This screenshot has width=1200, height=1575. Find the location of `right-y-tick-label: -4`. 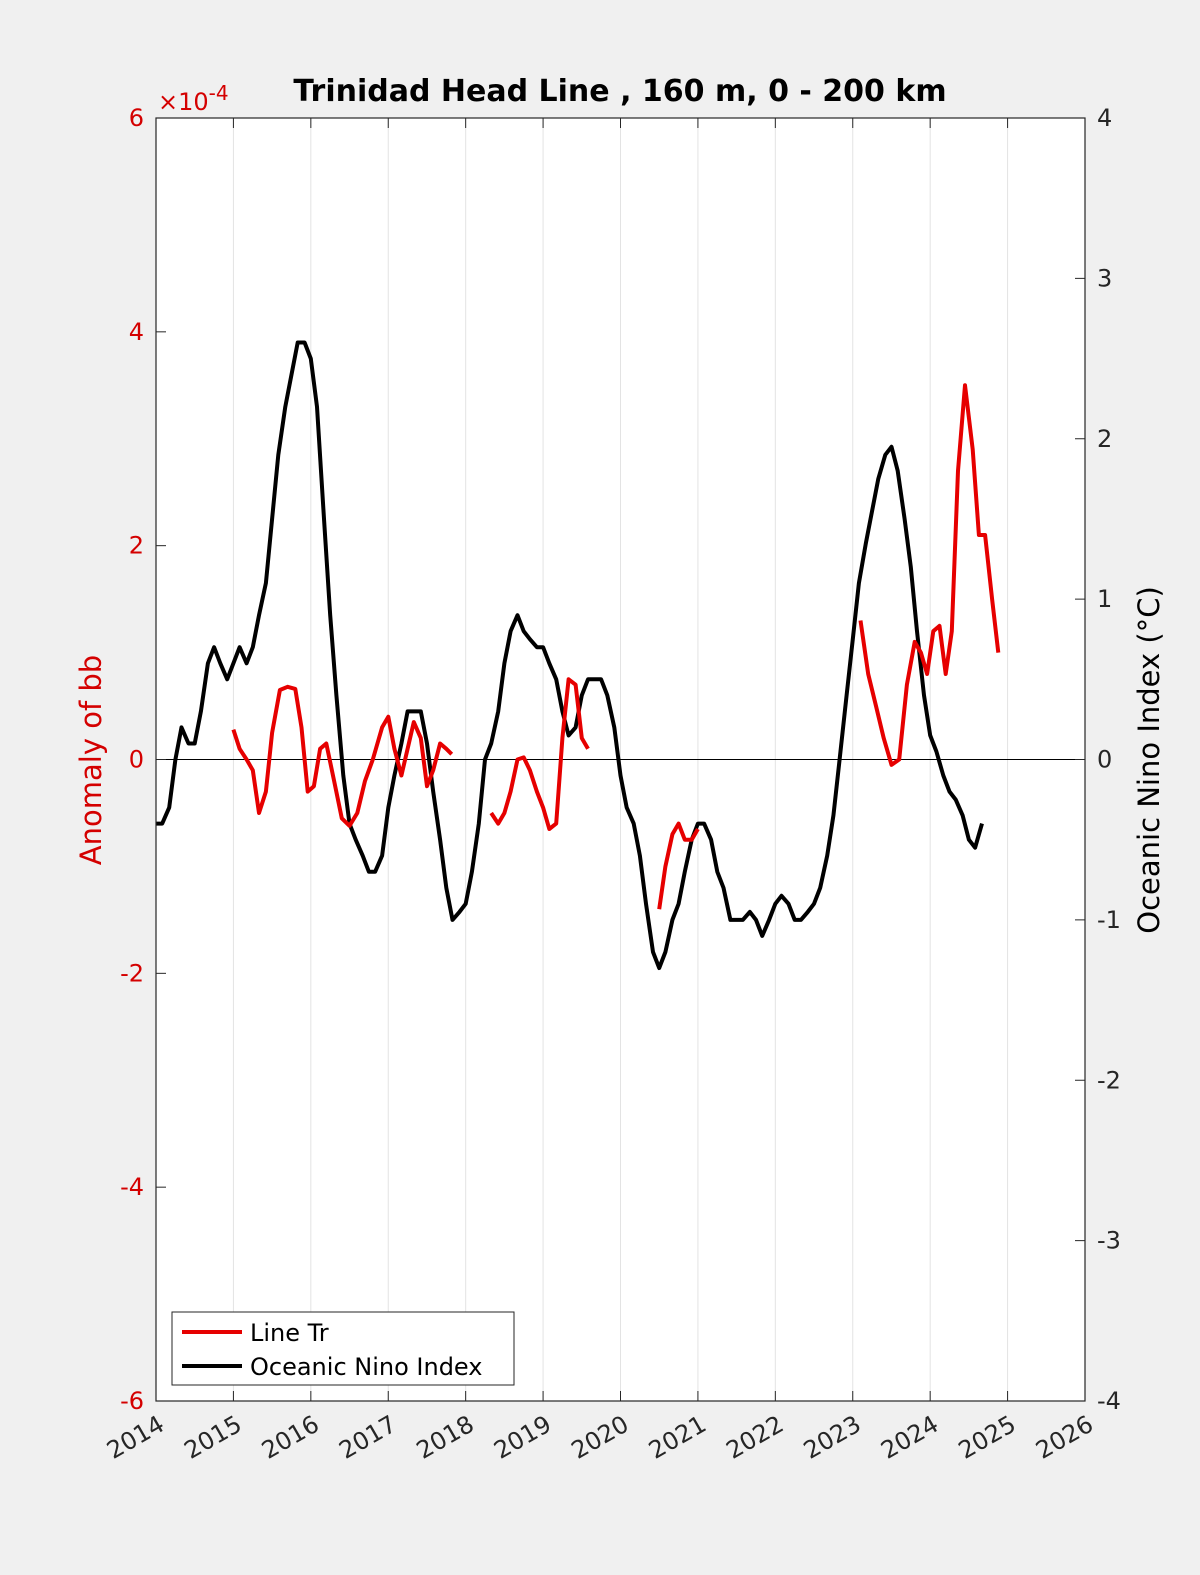

right-y-tick-label: -4 is located at coordinates (1109, 1401).